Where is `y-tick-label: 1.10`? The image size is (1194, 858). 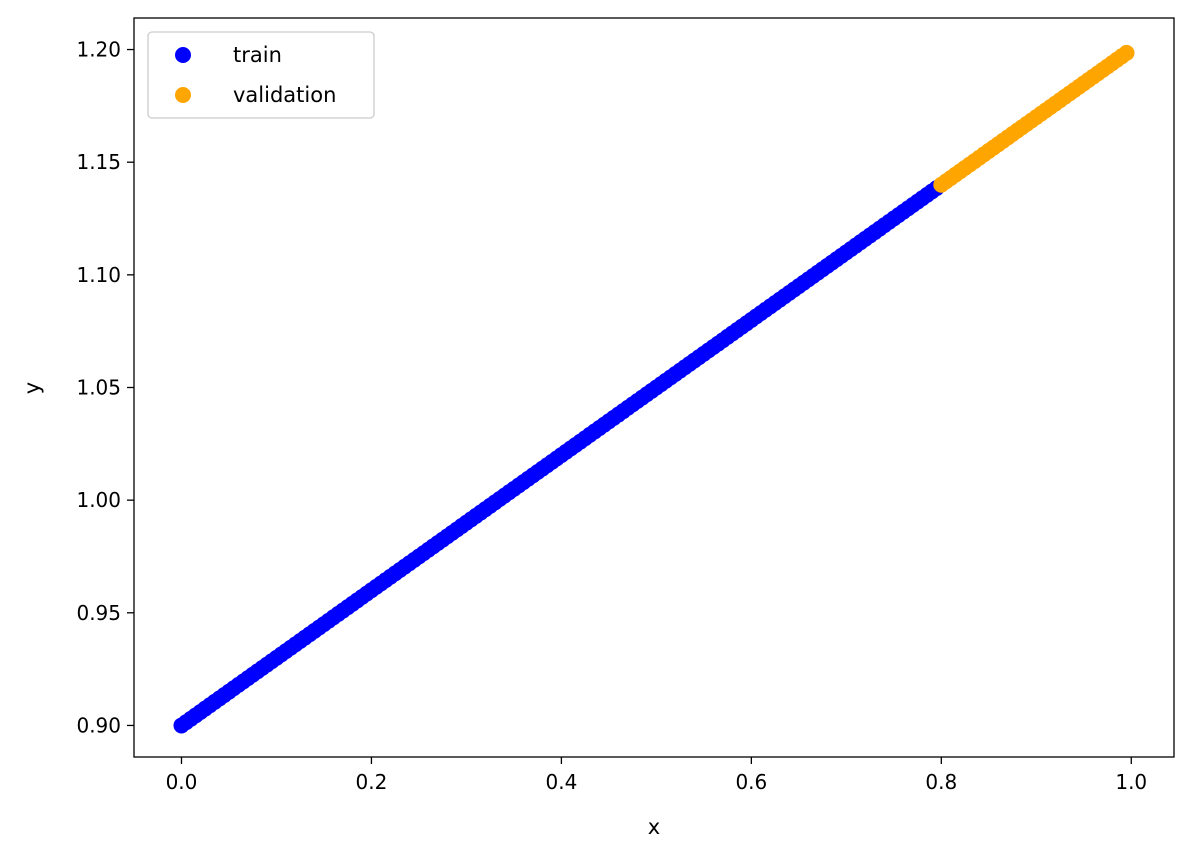 y-tick-label: 1.10 is located at coordinates (98, 275).